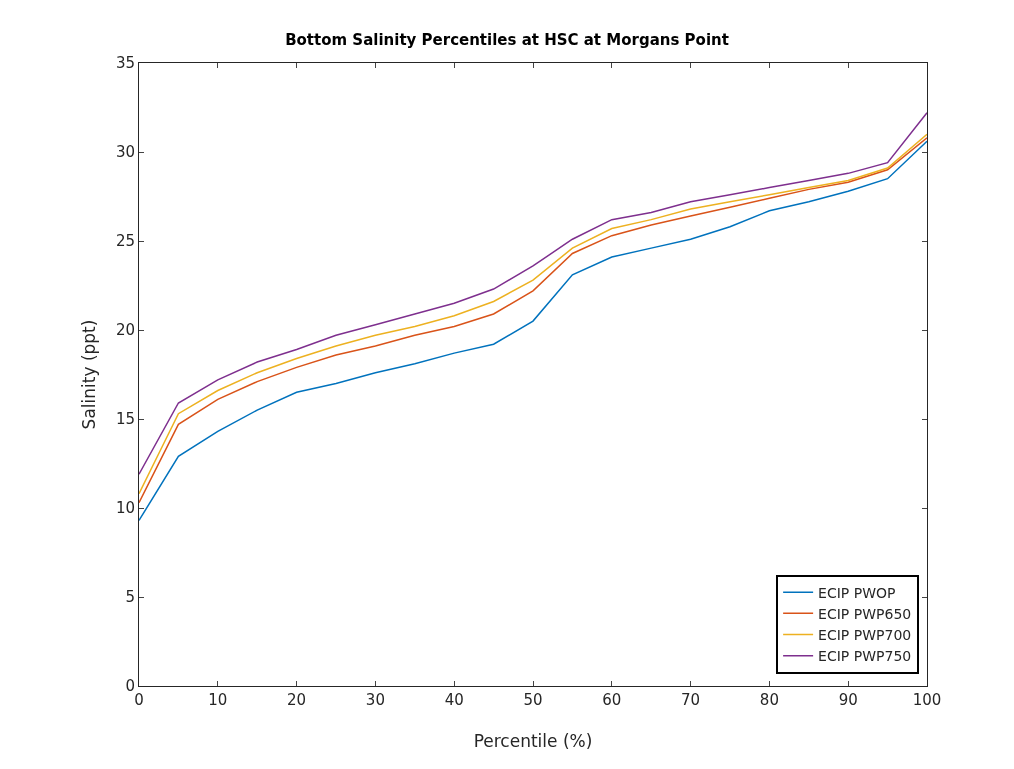 The height and width of the screenshot is (769, 1014). I want to click on y-tick-label: 5, so click(130, 597).